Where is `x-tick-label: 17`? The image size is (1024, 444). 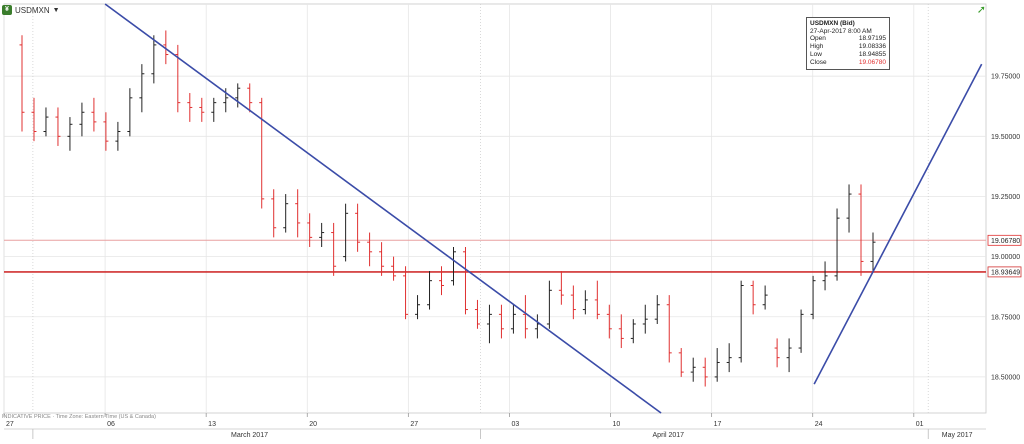
x-tick-label: 17 is located at coordinates (718, 424).